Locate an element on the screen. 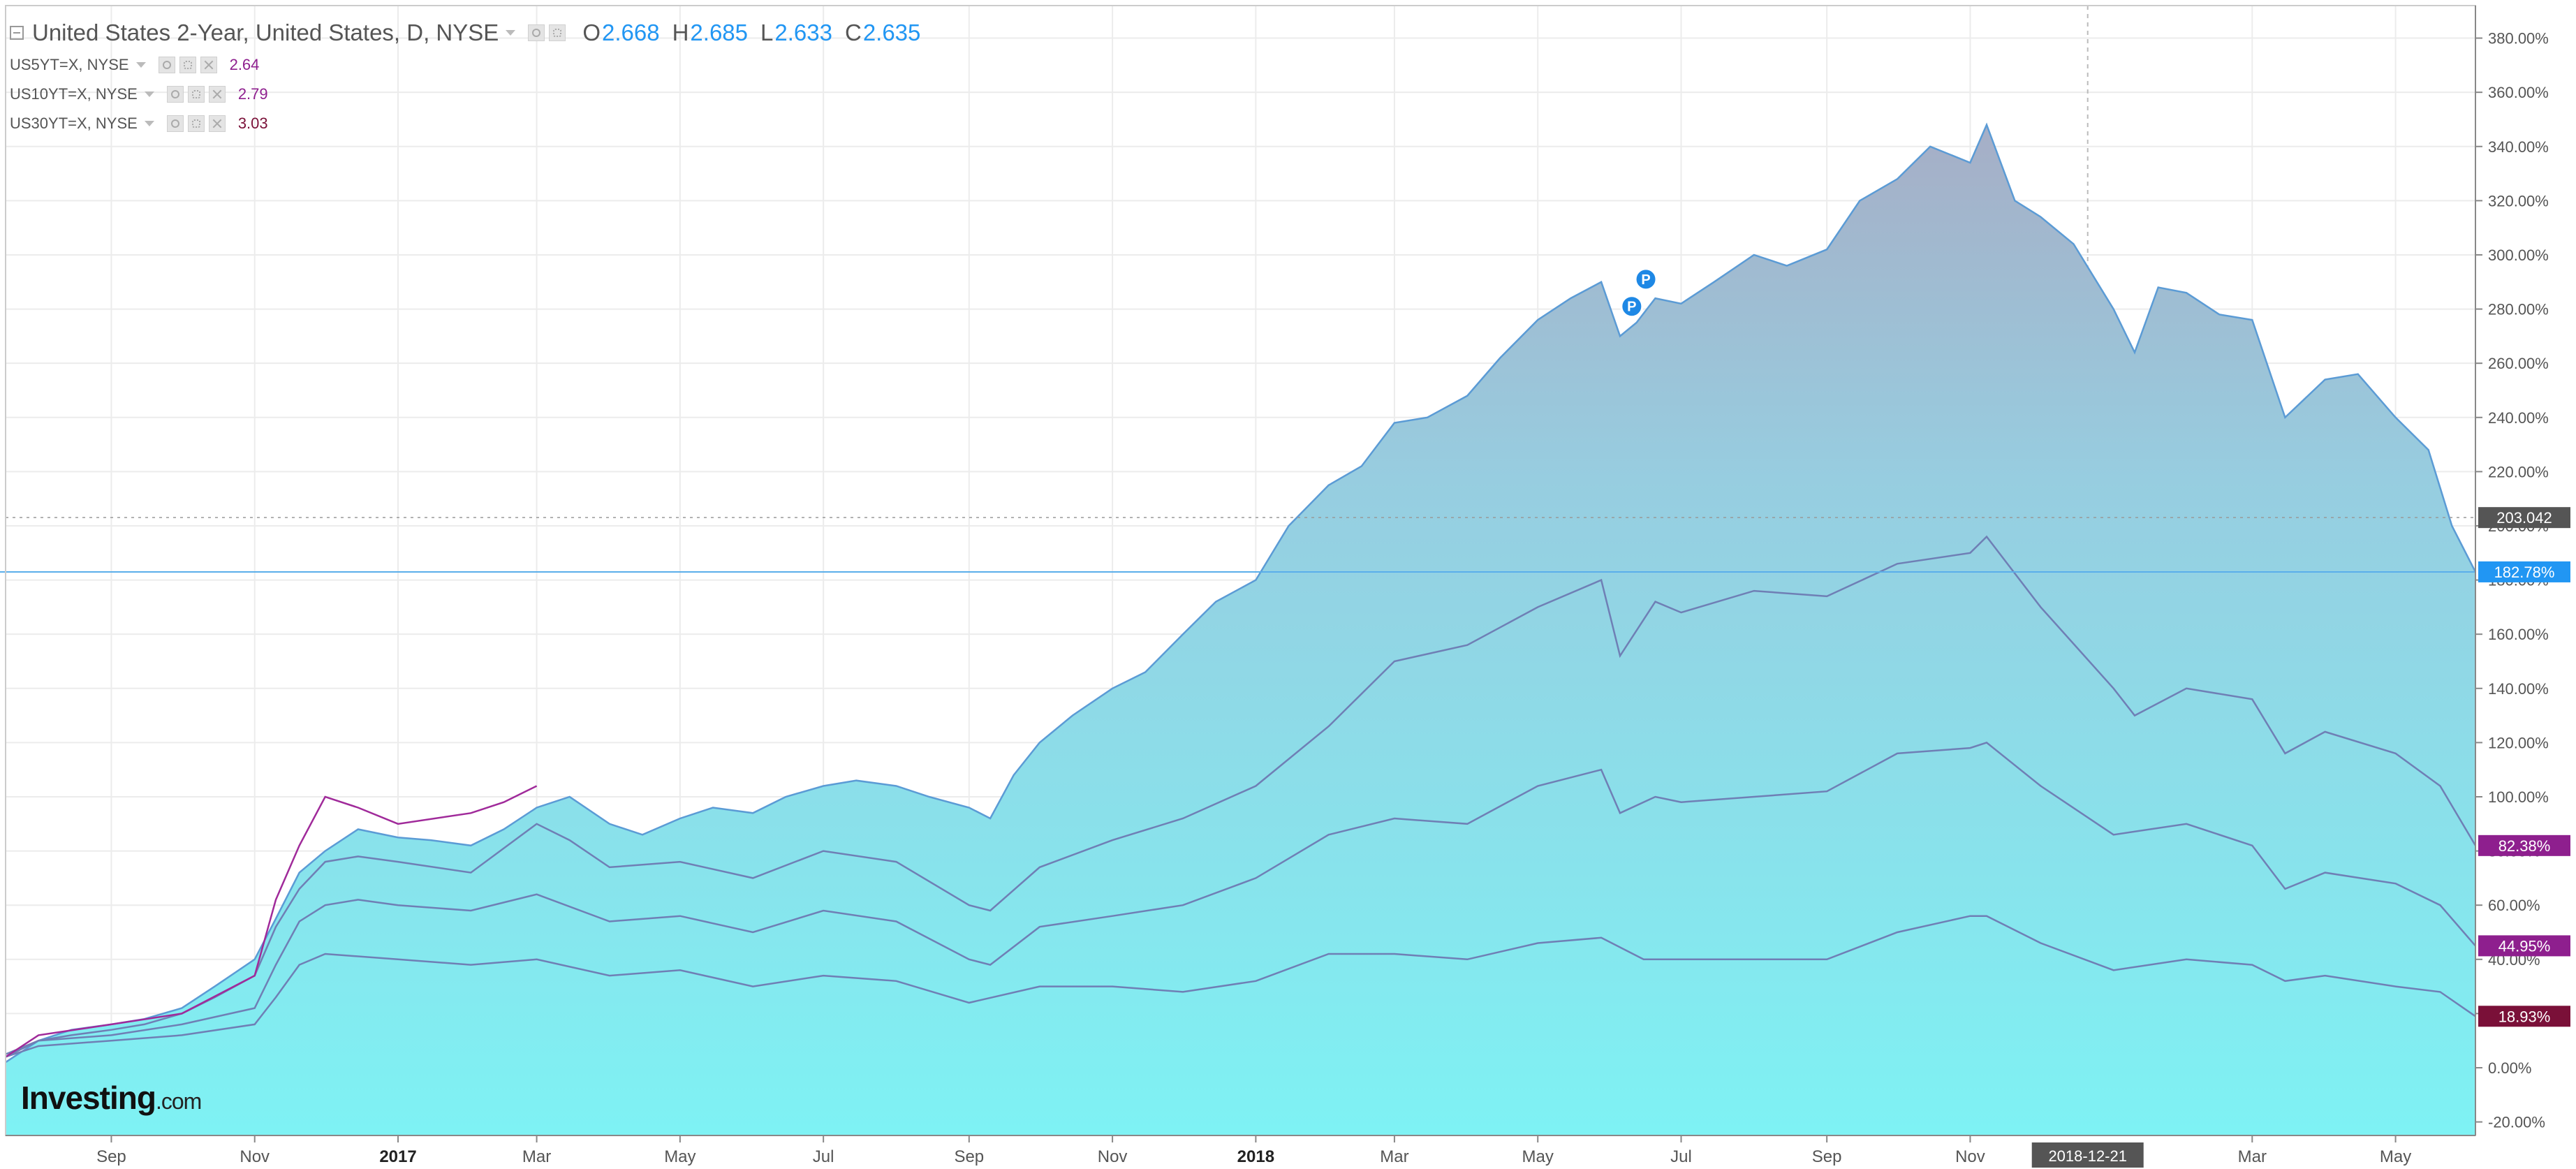 The width and height of the screenshot is (2576, 1169). price-line-label: 203.042 is located at coordinates (2524, 518).